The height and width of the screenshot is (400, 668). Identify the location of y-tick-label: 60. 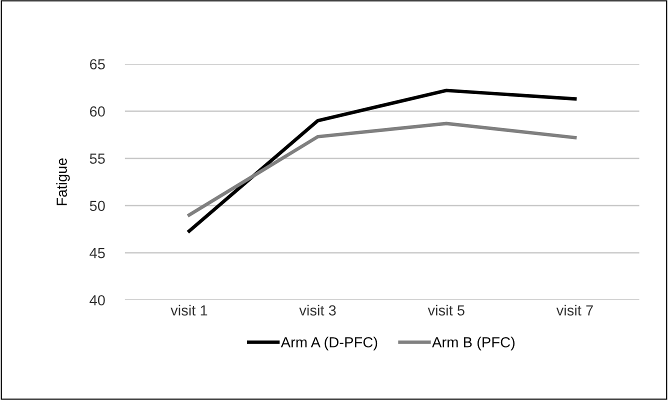
(97, 111).